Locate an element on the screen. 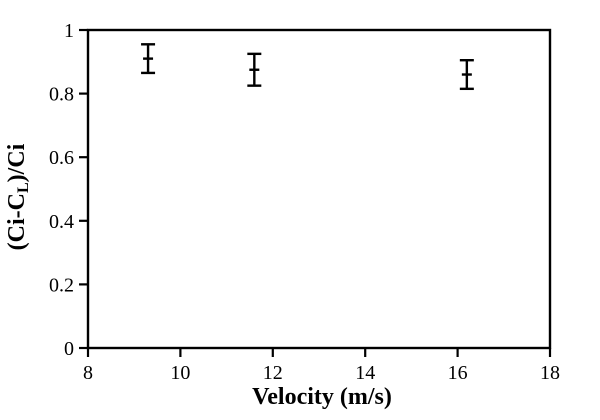 The width and height of the screenshot is (600, 420). y-tick-label: 1 is located at coordinates (69, 31).